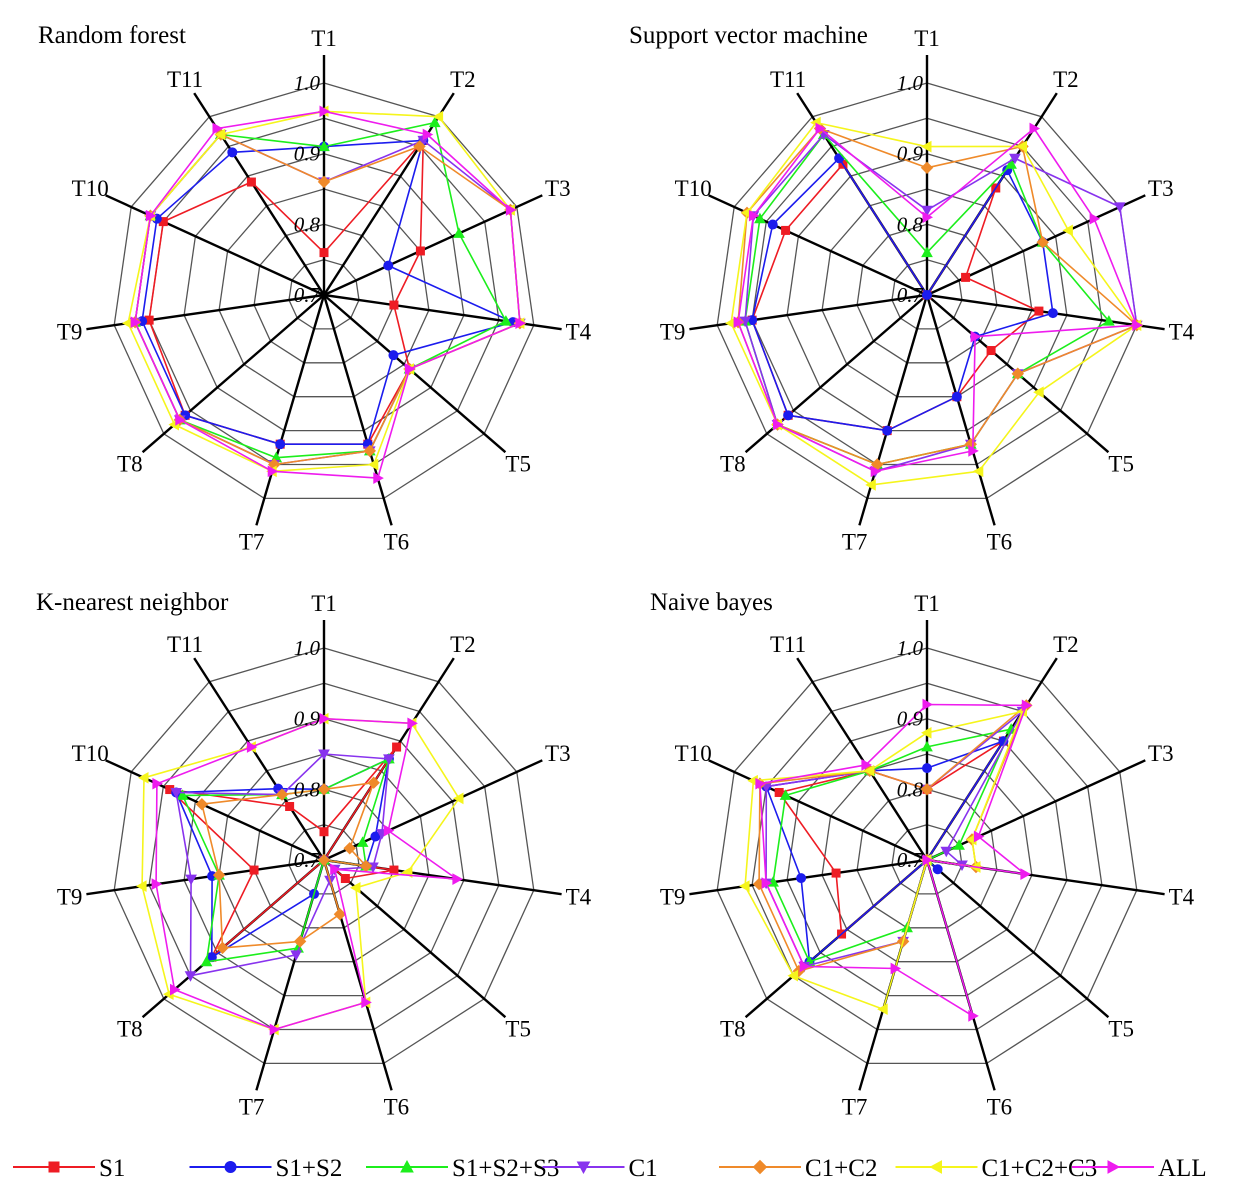 The width and height of the screenshot is (1244, 1197). I want to click on data-point-c1-c2-c3-t8, so click(792, 975).